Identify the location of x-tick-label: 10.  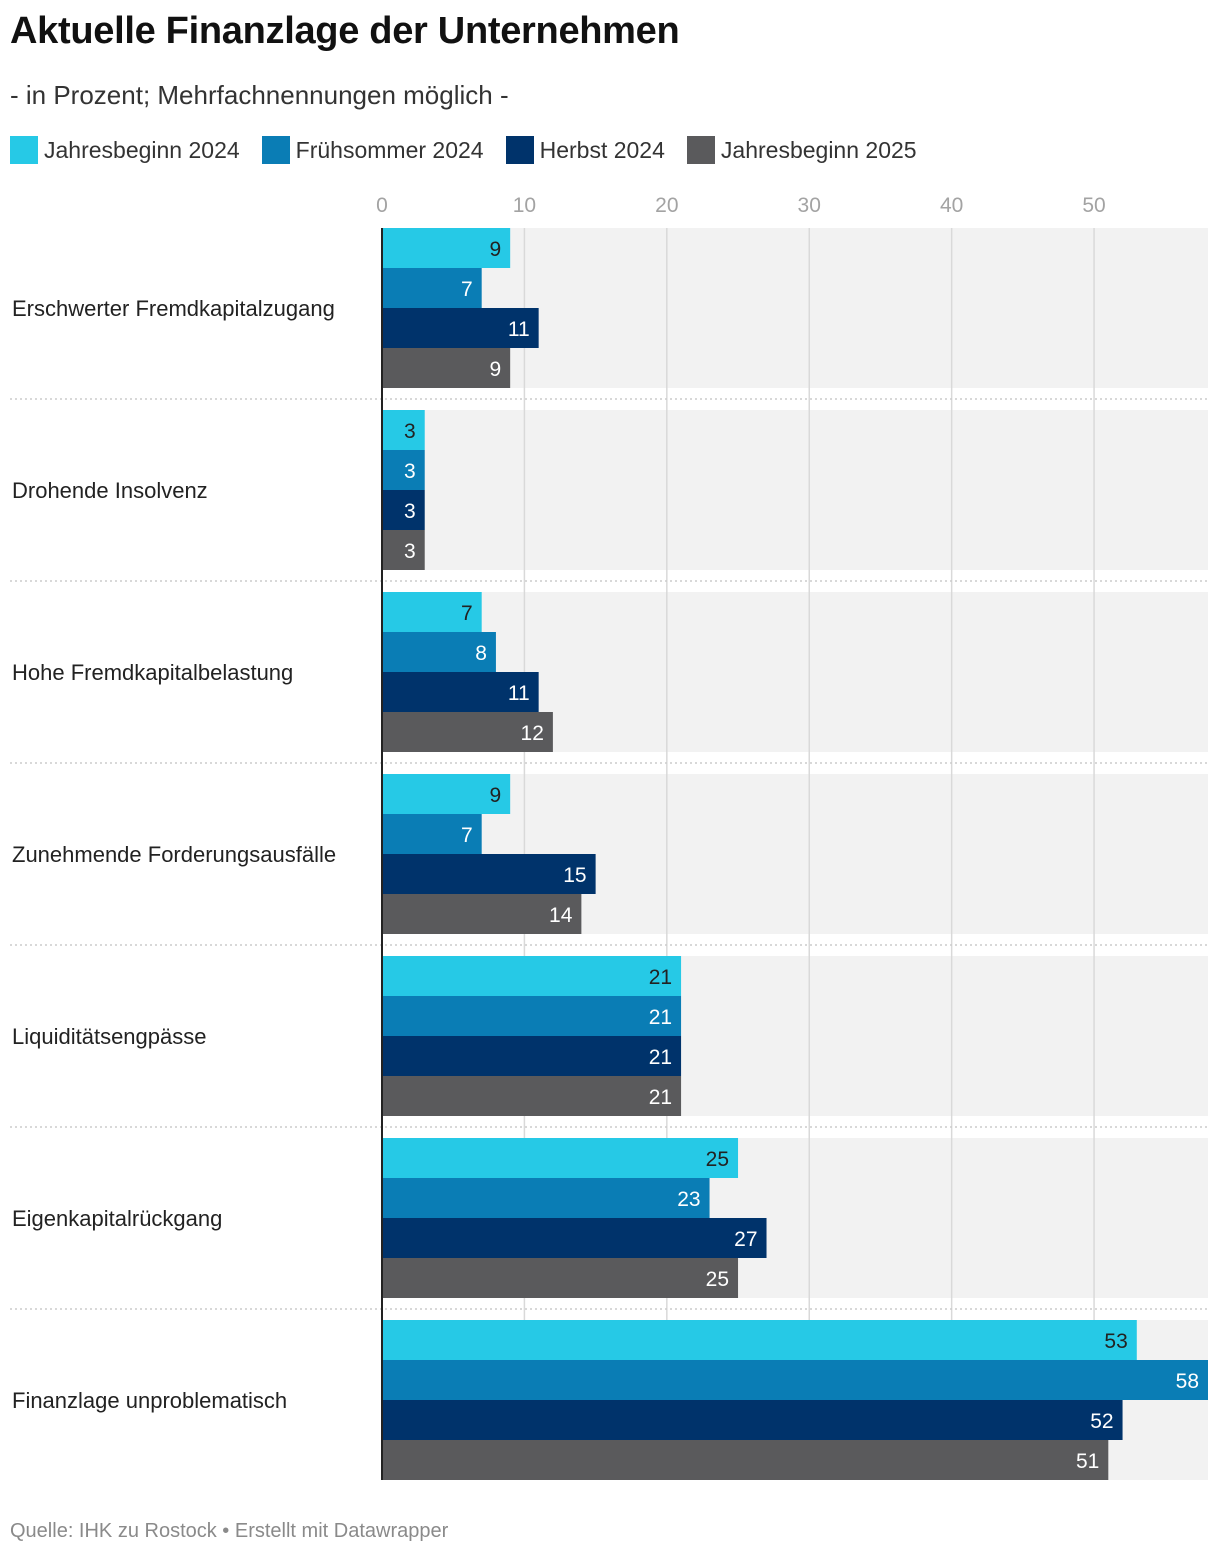
(524, 205).